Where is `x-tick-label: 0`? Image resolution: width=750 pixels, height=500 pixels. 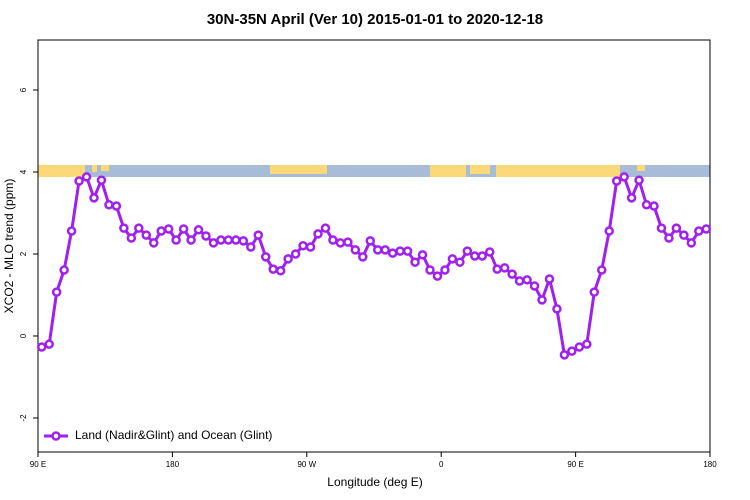 x-tick-label: 0 is located at coordinates (441, 464).